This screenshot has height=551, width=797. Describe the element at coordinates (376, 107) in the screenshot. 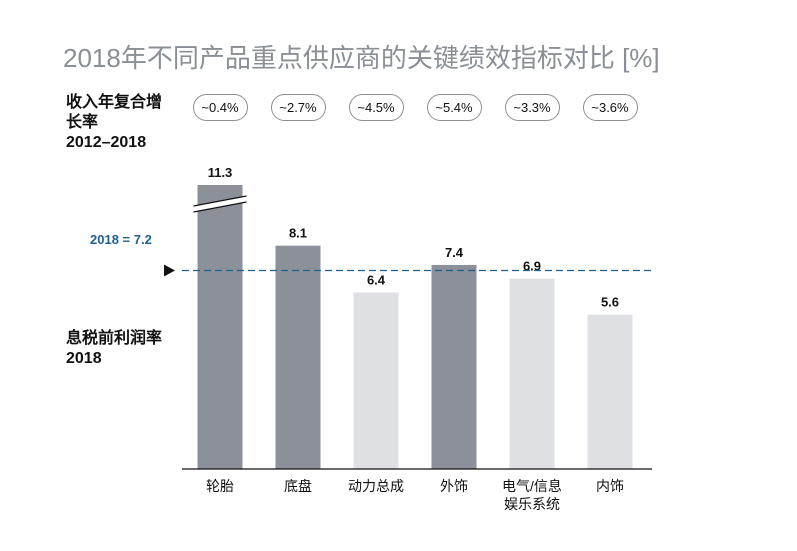

I see `cagr-pill: ~4.5%` at that location.